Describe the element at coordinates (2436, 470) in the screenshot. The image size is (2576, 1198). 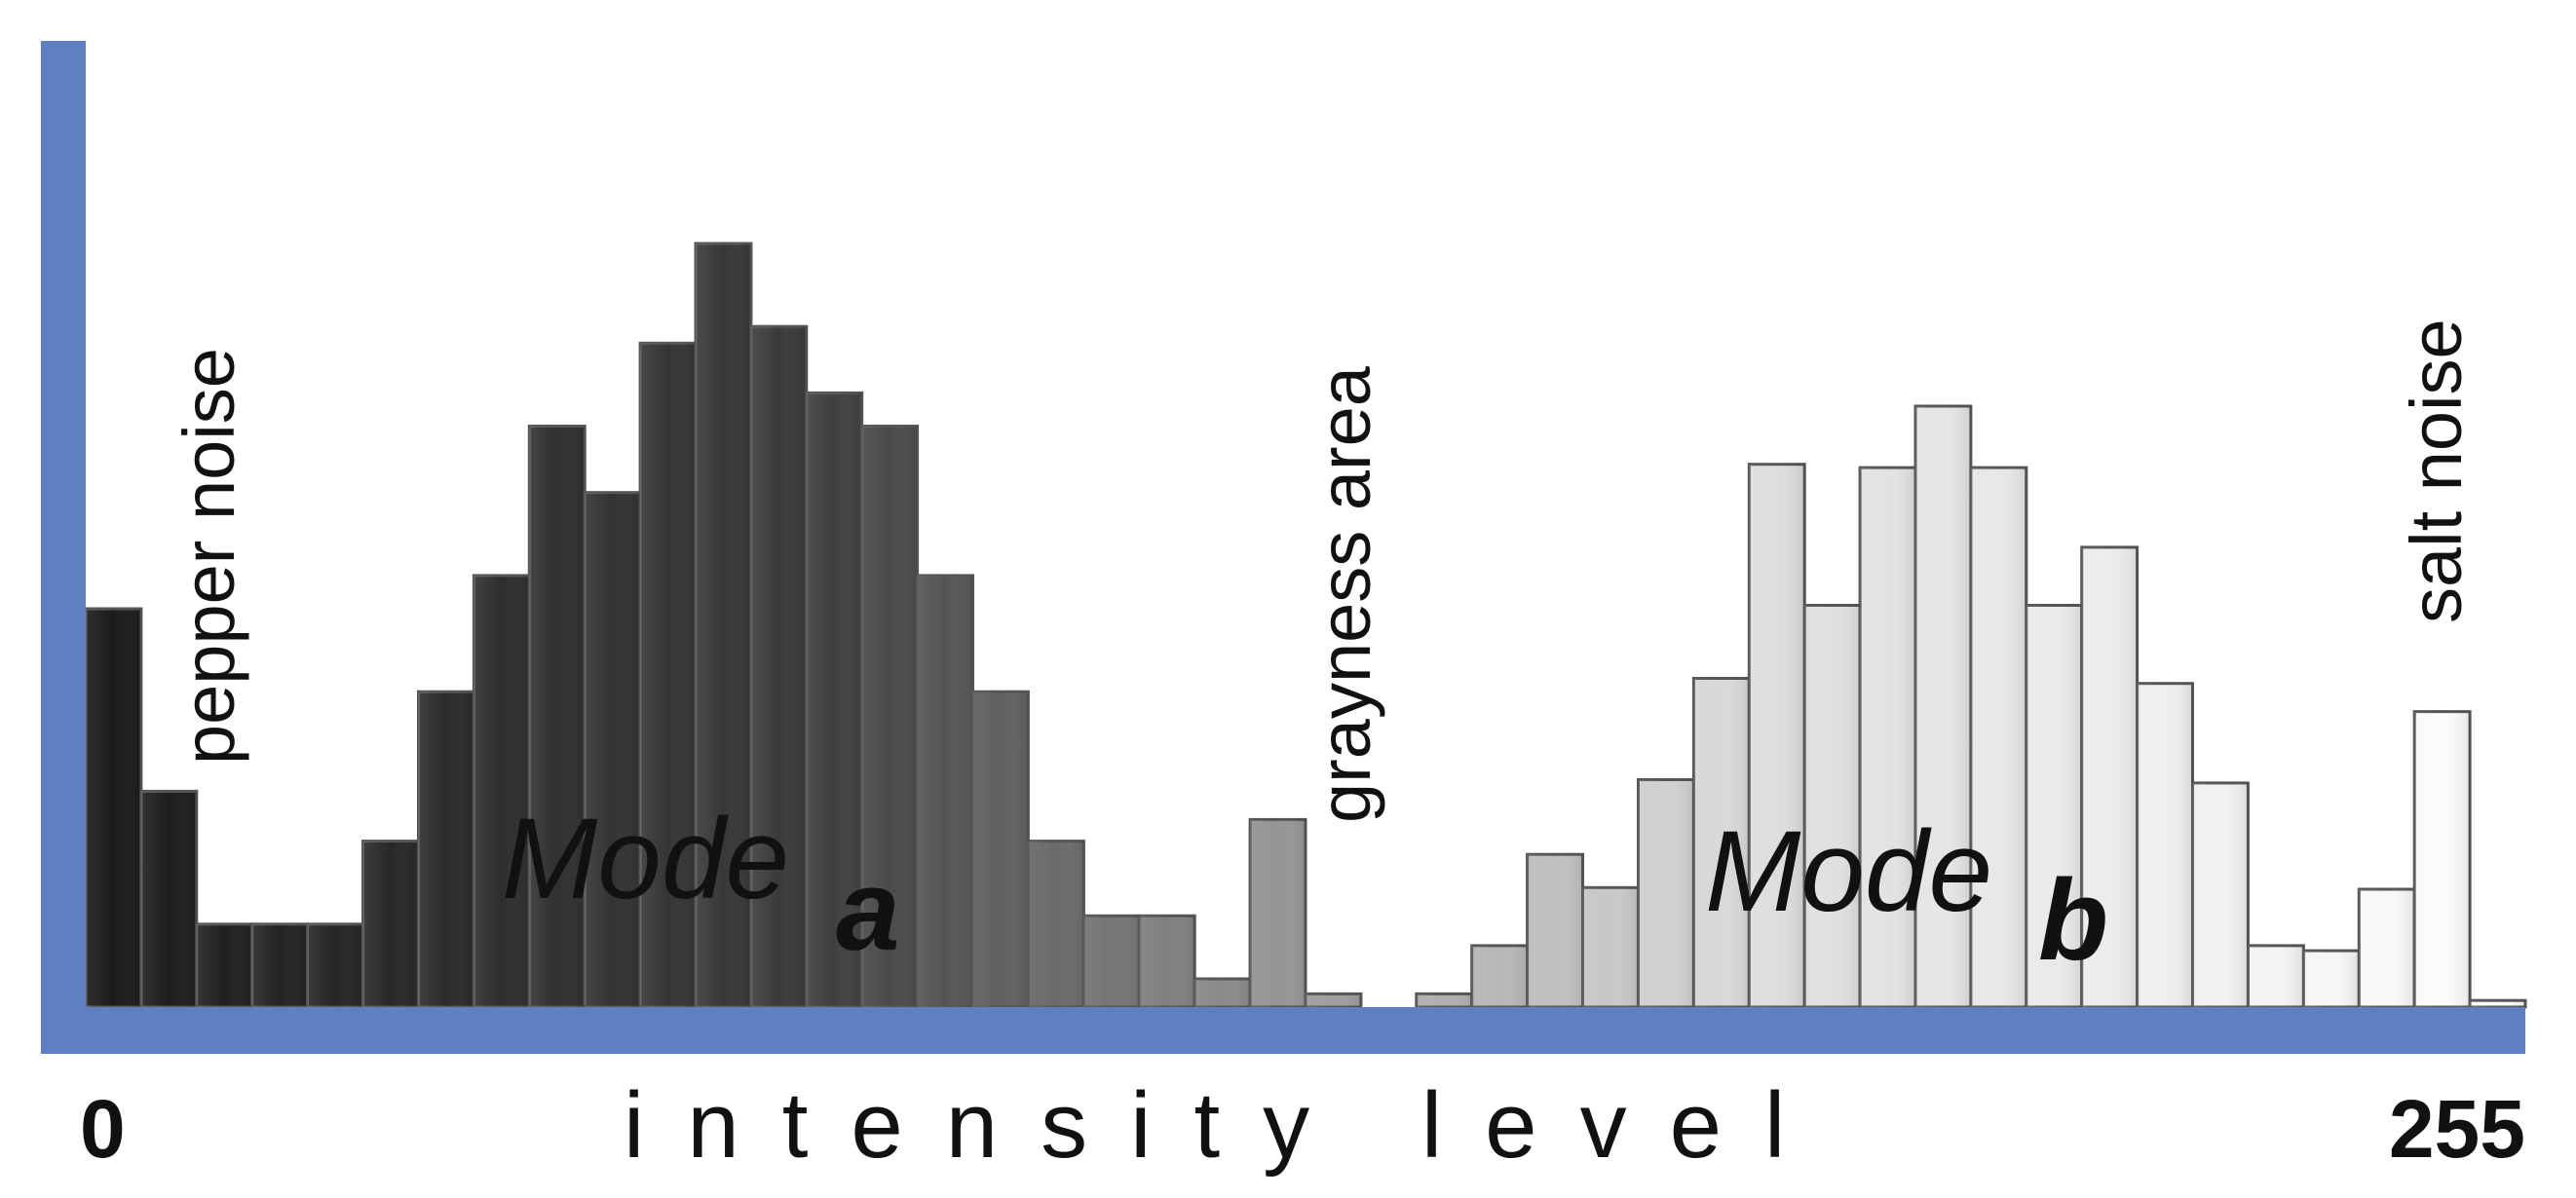
I see `salt-noise-label: salt noise` at that location.